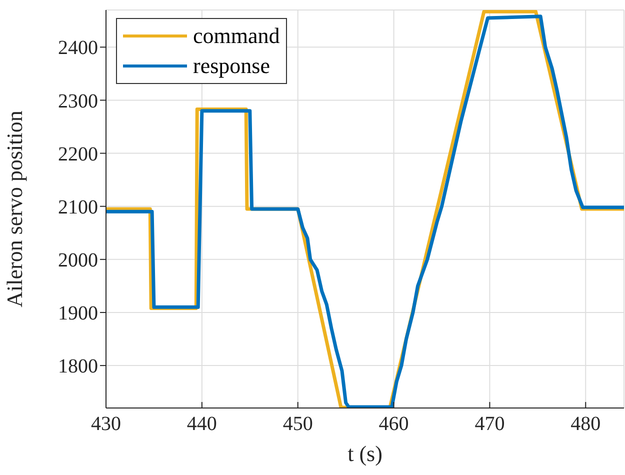 This screenshot has width=625, height=475. What do you see at coordinates (14, 209) in the screenshot?
I see `y-axis-title: Aileron servo position` at bounding box center [14, 209].